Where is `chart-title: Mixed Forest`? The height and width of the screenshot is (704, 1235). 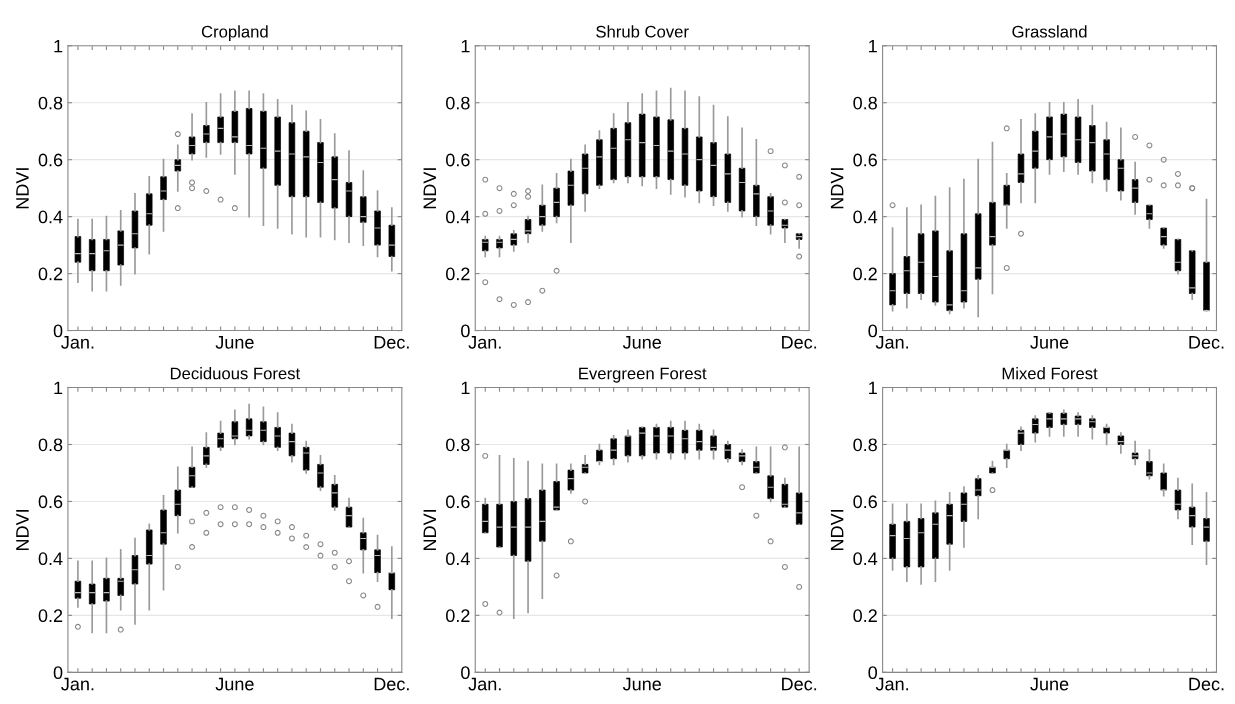 chart-title: Mixed Forest is located at coordinates (1050, 373).